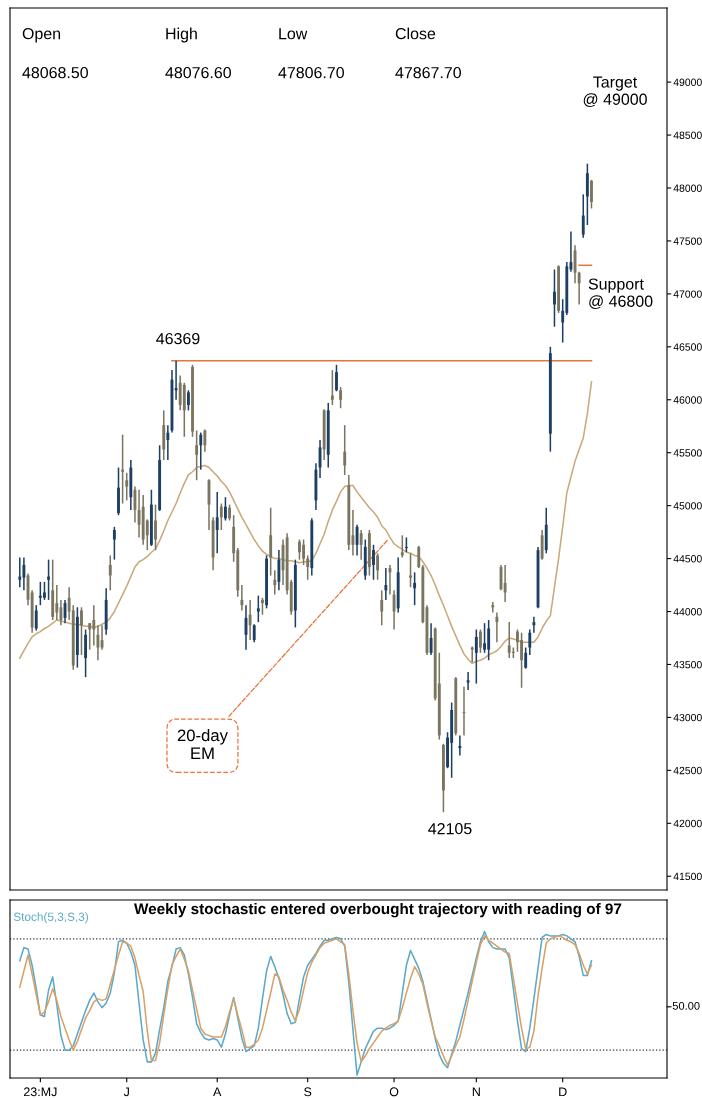 This screenshot has width=702, height=1098. I want to click on y-tick-label: 42500, so click(687, 770).